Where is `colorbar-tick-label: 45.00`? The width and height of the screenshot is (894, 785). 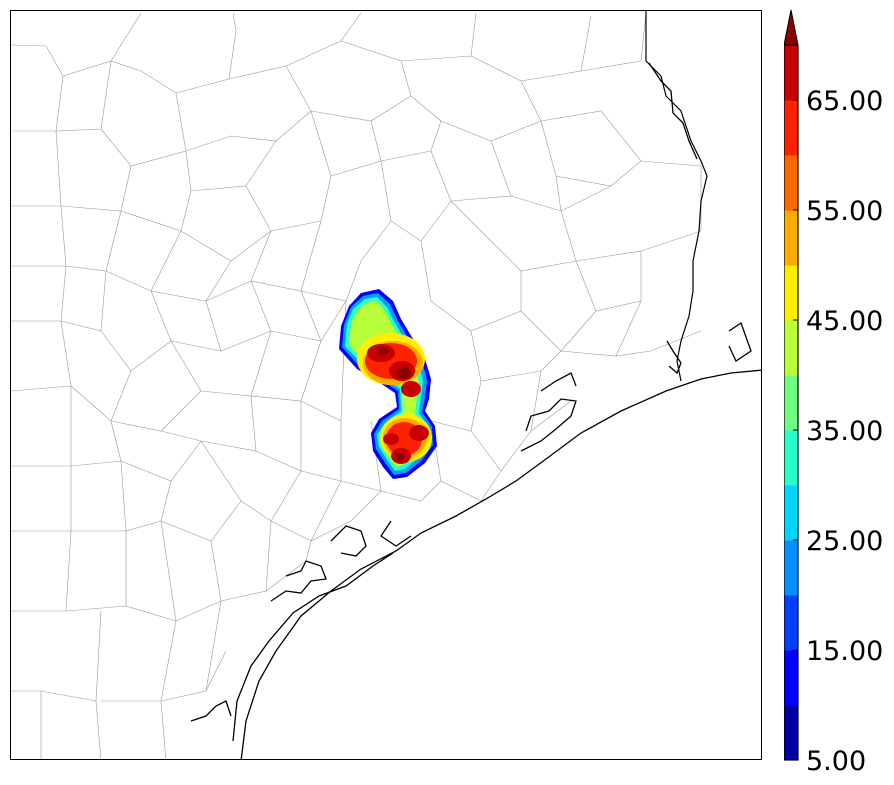 colorbar-tick-label: 45.00 is located at coordinates (844, 321).